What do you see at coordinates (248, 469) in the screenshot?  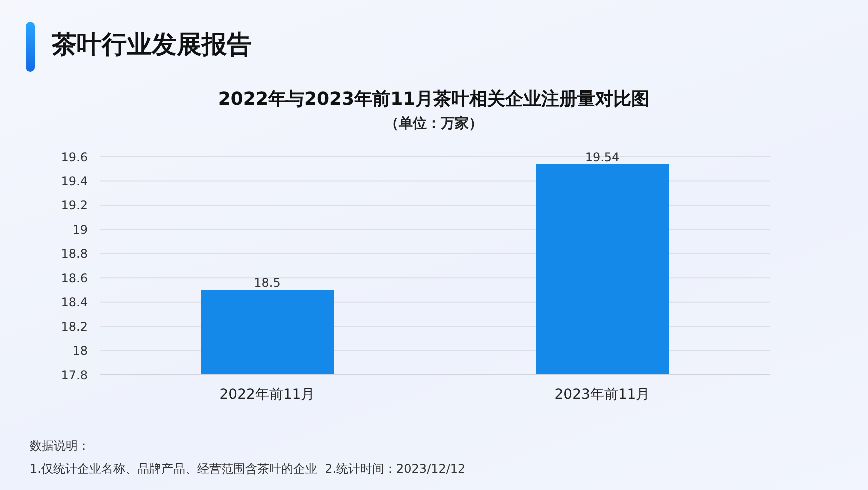 I see `text: 1.仅统计企业名称、品牌产品、经营范围含茶叶的企业 2.统计时间：2023/12/12` at bounding box center [248, 469].